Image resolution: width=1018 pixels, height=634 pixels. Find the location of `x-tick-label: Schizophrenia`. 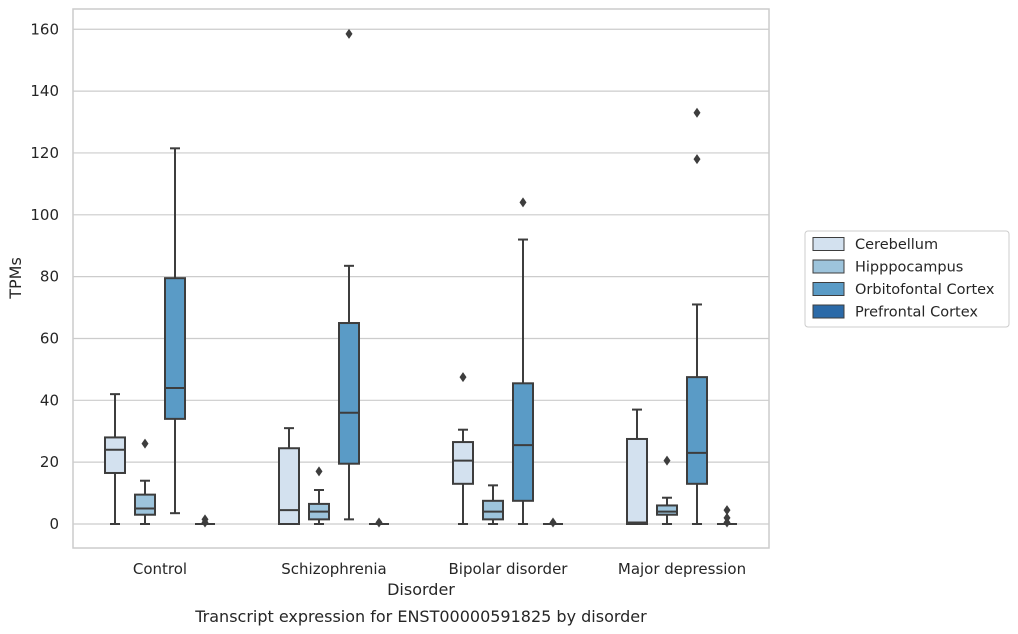

x-tick-label: Schizophrenia is located at coordinates (333, 569).